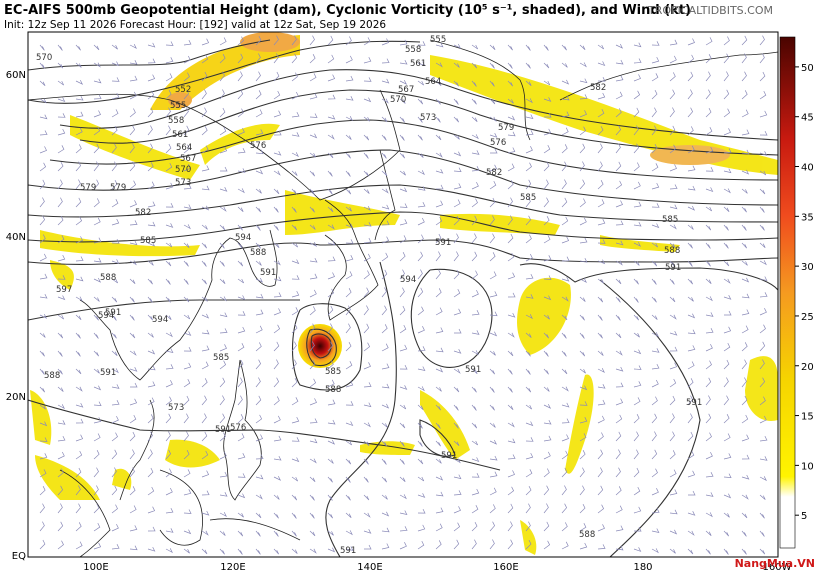 Image resolution: width=819 pixels, height=577 pixels. I want to click on lat-label: 20N, so click(16, 397).